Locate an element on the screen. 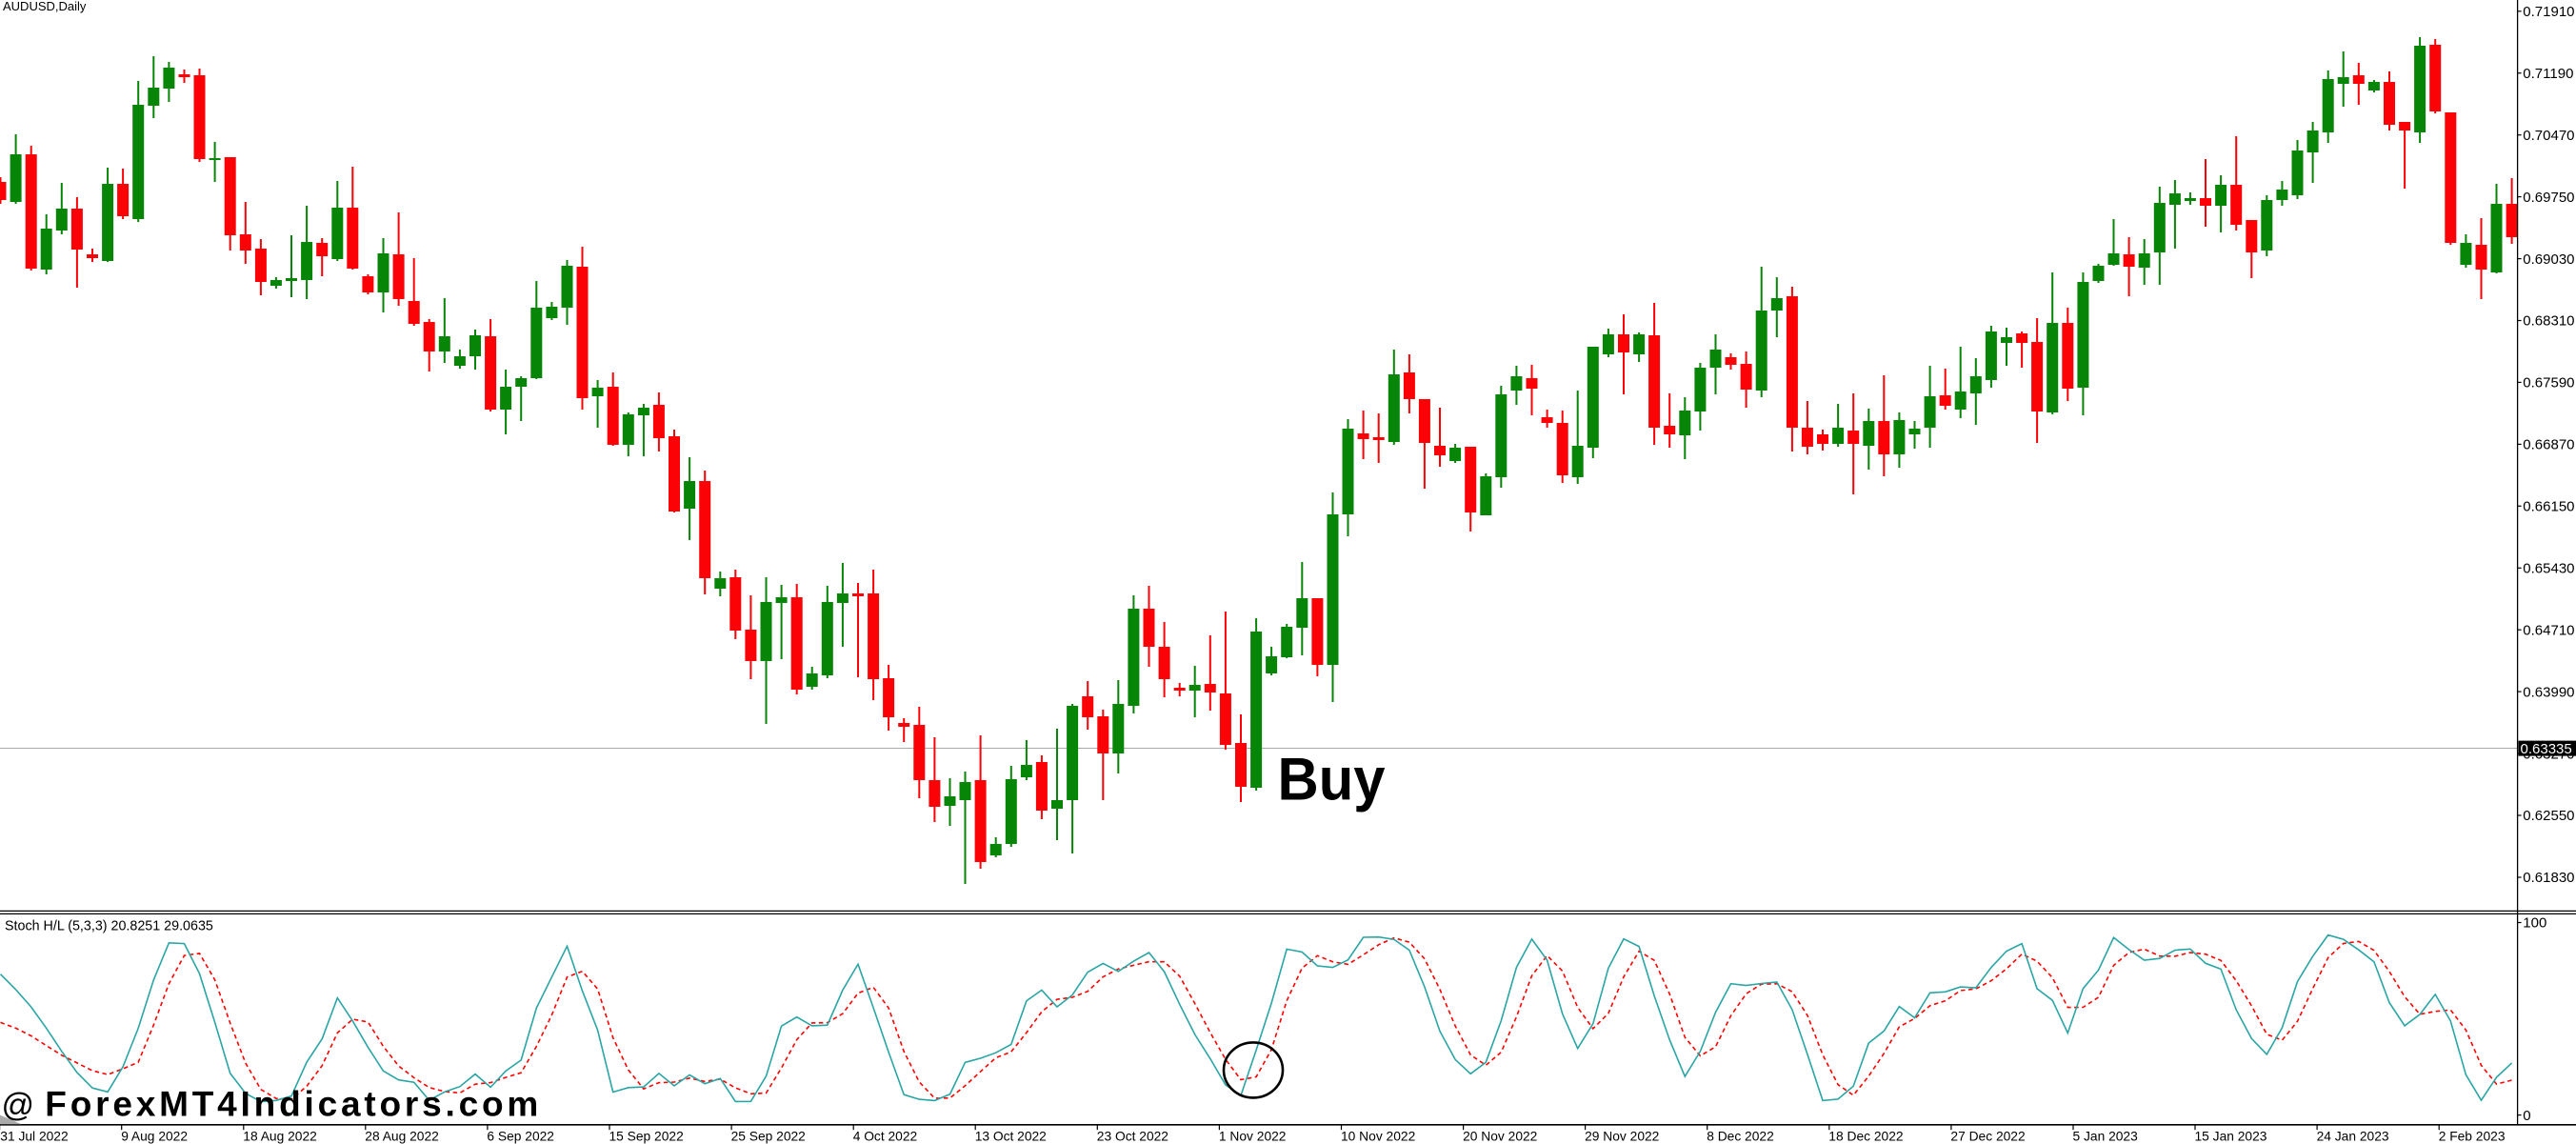 This screenshot has height=1144, width=2576. svg-text: 0.66870 is located at coordinates (2548, 445).